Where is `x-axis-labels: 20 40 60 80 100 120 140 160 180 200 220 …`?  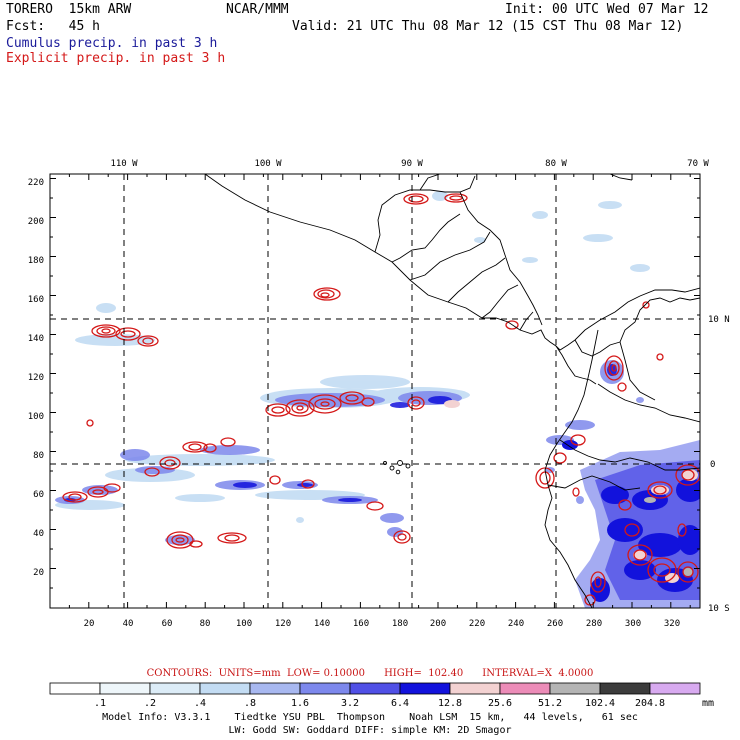 x-axis-labels: 20 40 60 80 100 120 140 160 180 200 220 … is located at coordinates (382, 624).